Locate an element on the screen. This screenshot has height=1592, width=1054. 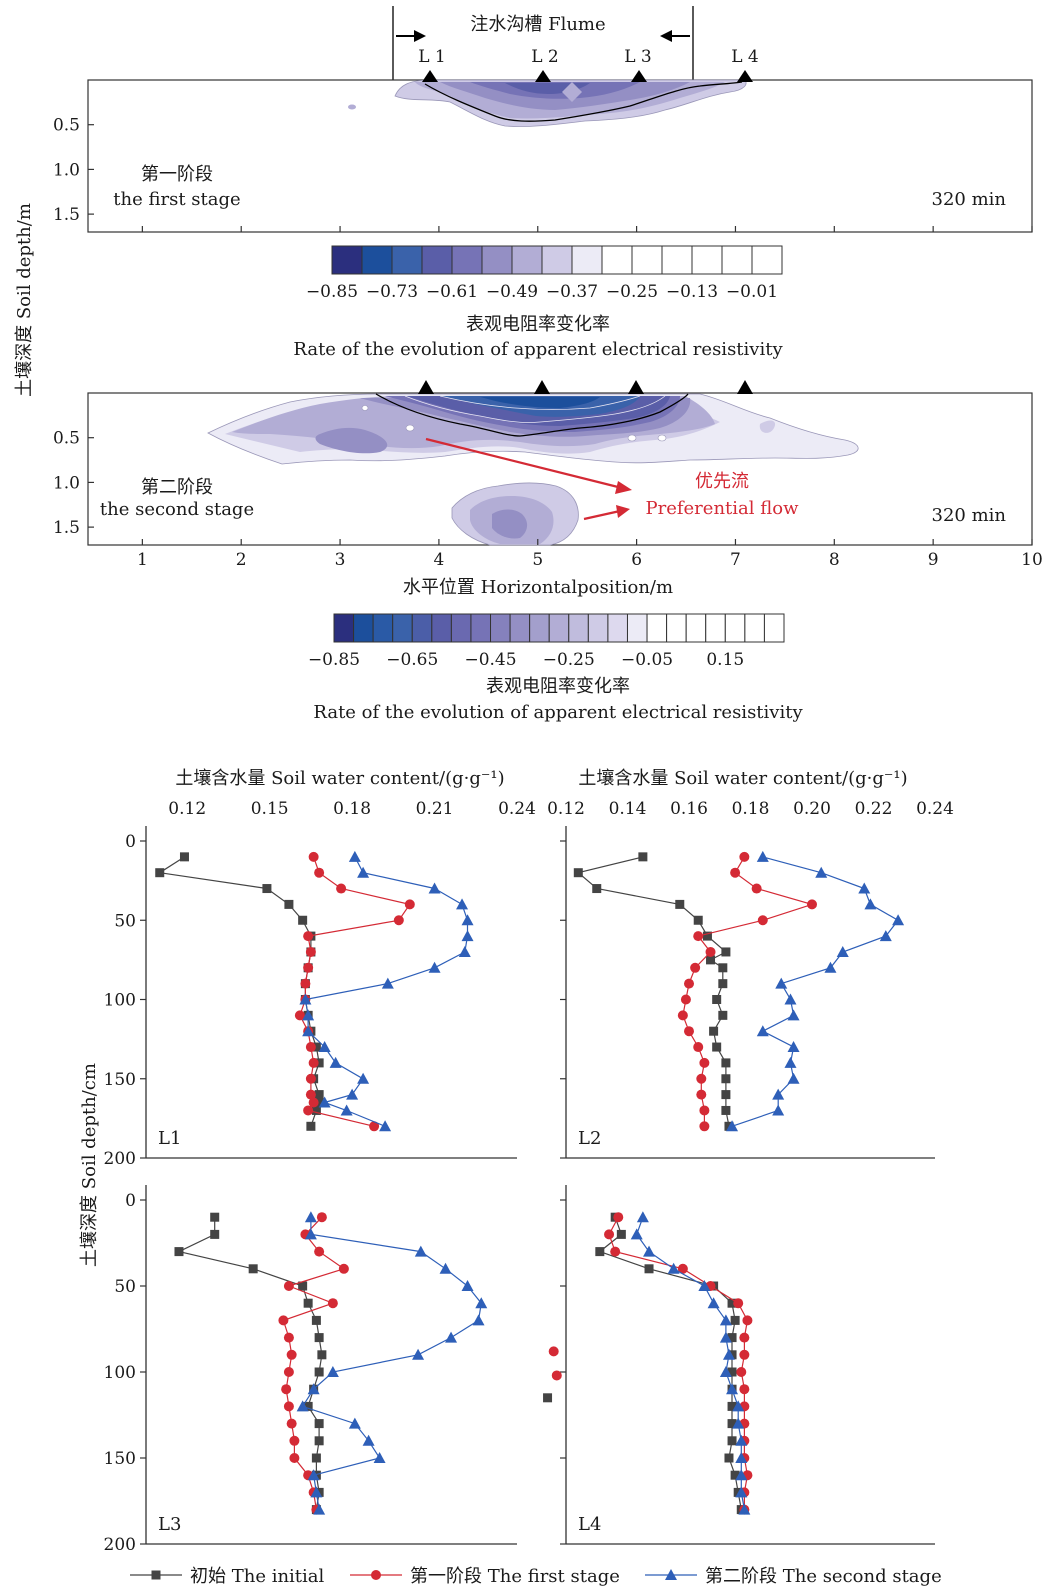
colorbar-tick-label: −0.13 is located at coordinates (692, 292).